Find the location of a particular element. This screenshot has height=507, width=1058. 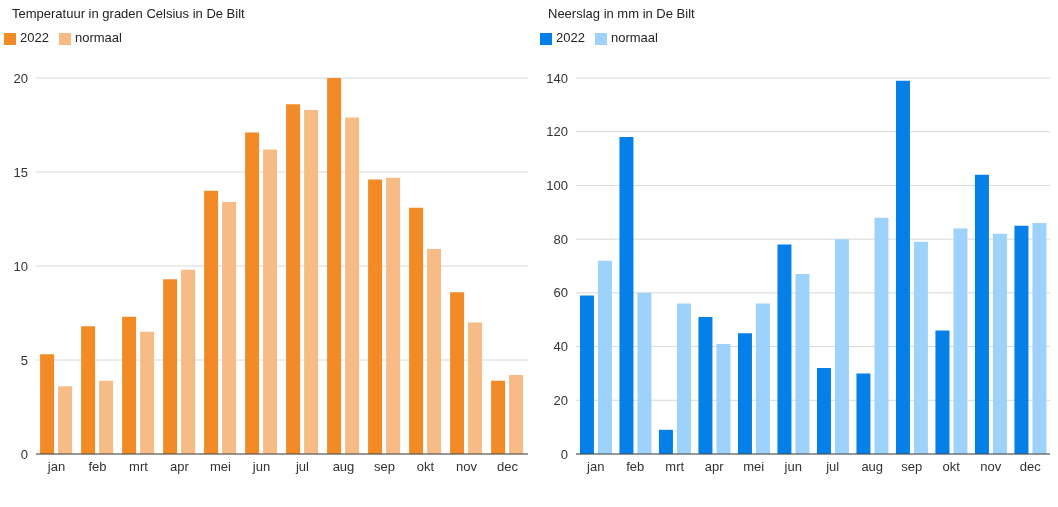

y-tick-label: 120 is located at coordinates (557, 132).